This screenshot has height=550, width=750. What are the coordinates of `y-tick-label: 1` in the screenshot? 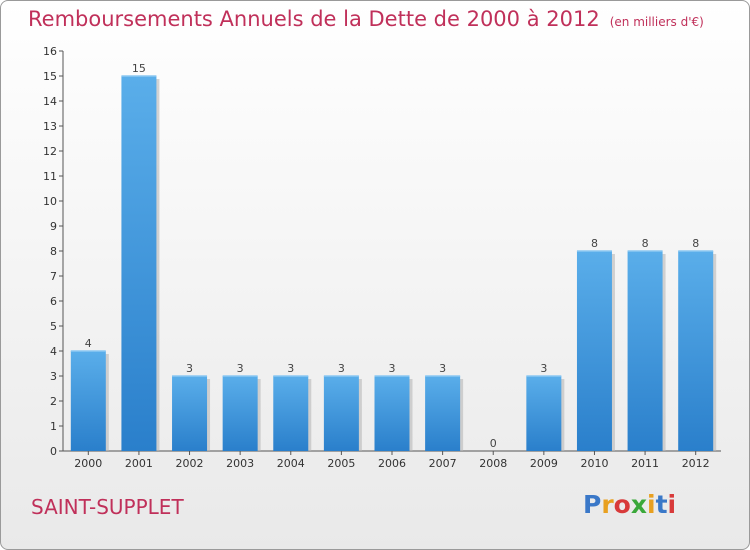 It's located at (53, 426).